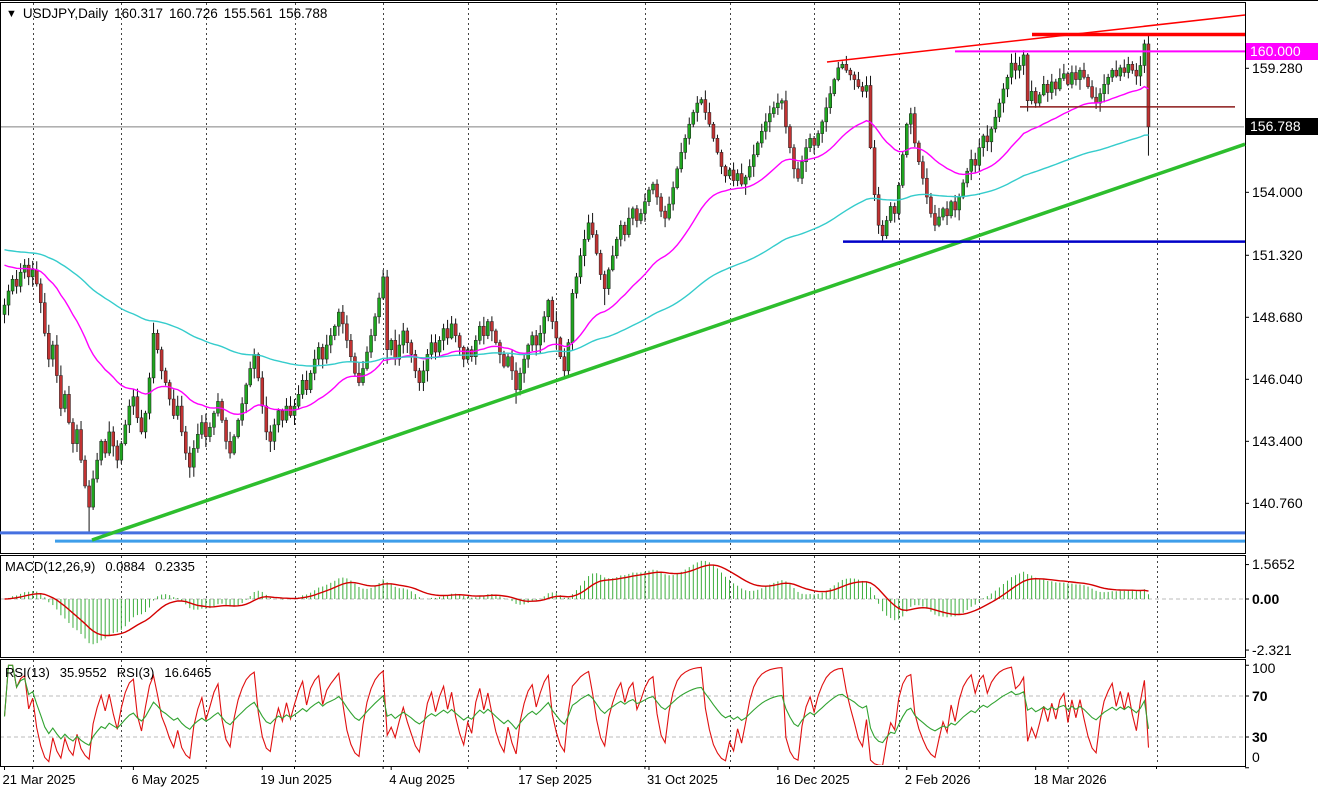  Describe the element at coordinates (1277, 67) in the screenshot. I see `price-axis-label-159.280: 159.280` at that location.